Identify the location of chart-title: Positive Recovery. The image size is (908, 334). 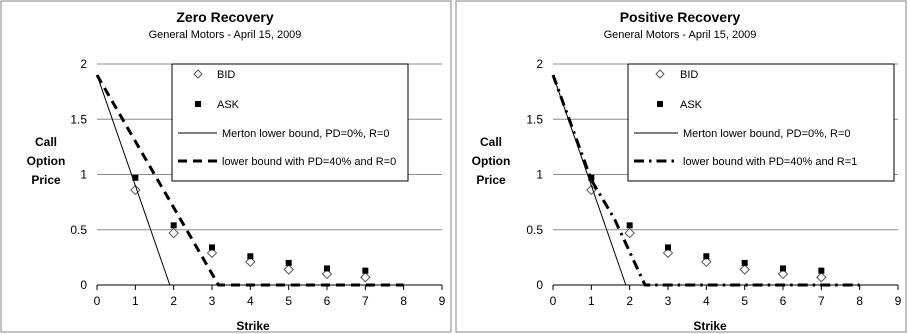
(680, 17).